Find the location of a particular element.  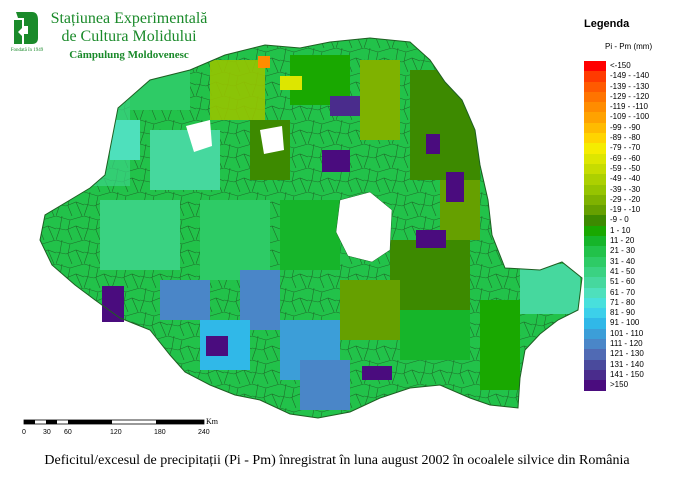

legend-label: 71 - 80 is located at coordinates (622, 302).